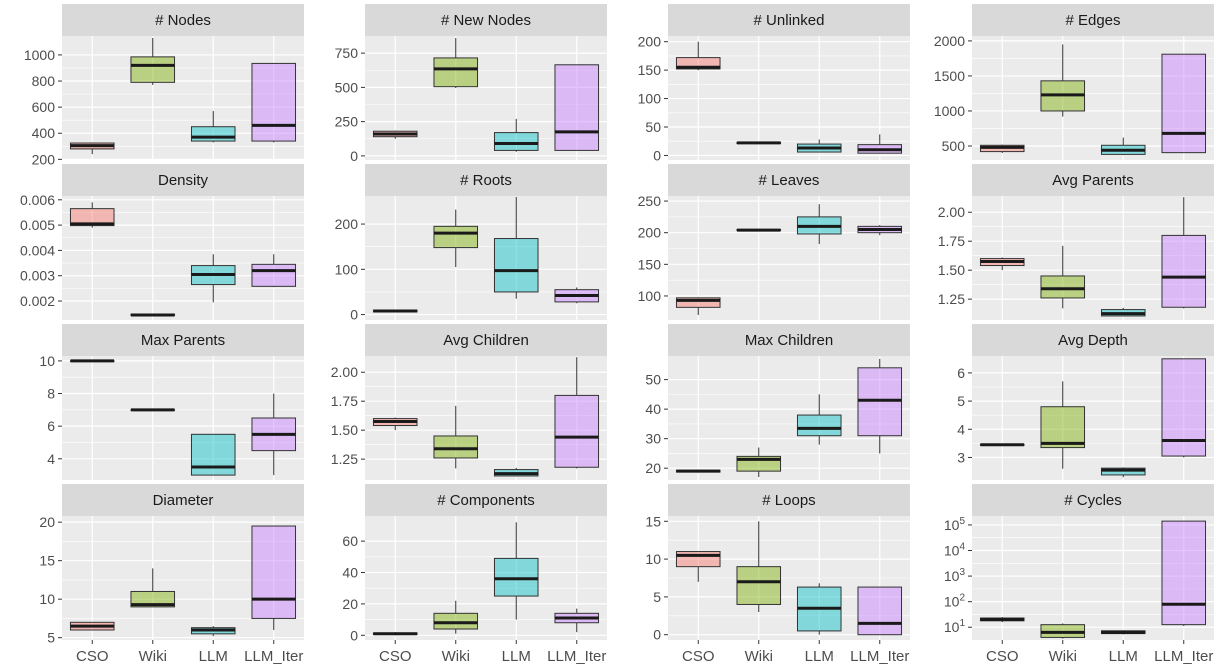 Image resolution: width=1219 pixels, height=664 pixels. What do you see at coordinates (789, 340) in the screenshot?
I see `facet-title: Max Children` at bounding box center [789, 340].